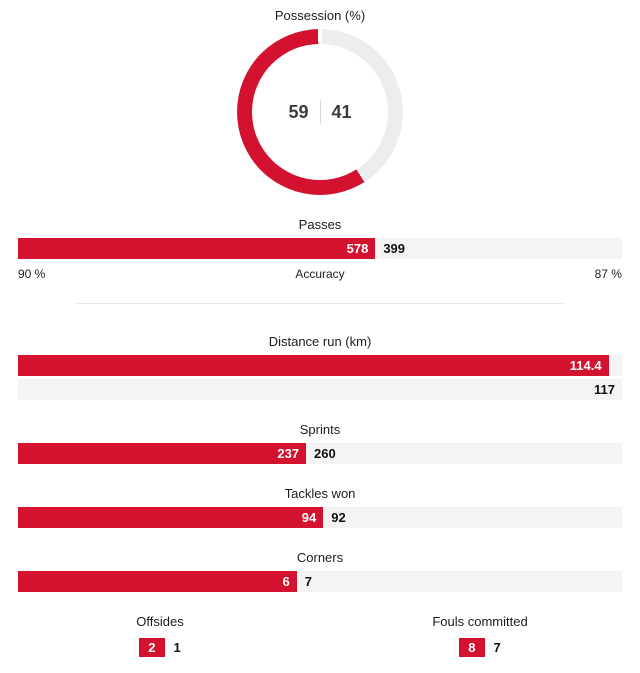 This screenshot has width=640, height=673. Describe the element at coordinates (320, 557) in the screenshot. I see `corners-title: Corners` at that location.